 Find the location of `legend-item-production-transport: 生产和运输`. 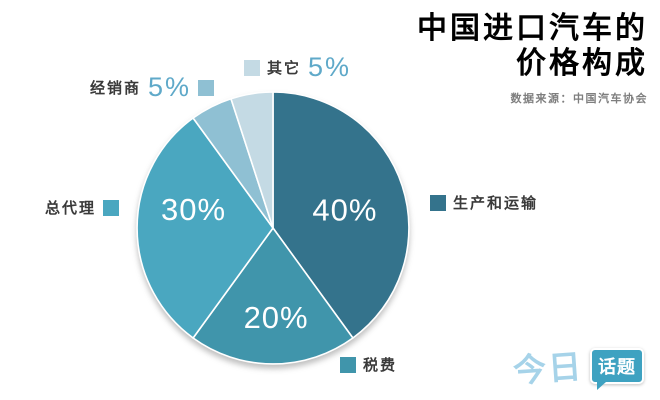

legend-item-production-transport: 生产和运输 is located at coordinates (484, 202).